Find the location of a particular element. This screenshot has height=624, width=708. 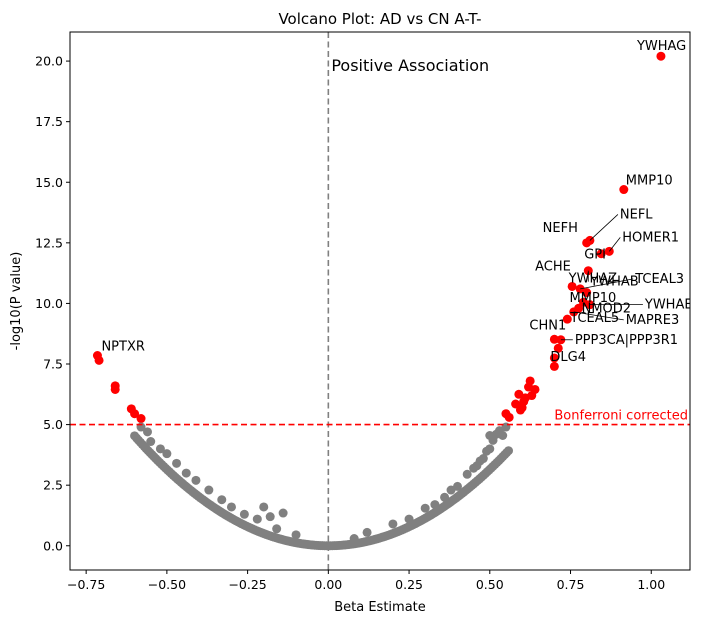

point-label: NEFL is located at coordinates (636, 214).